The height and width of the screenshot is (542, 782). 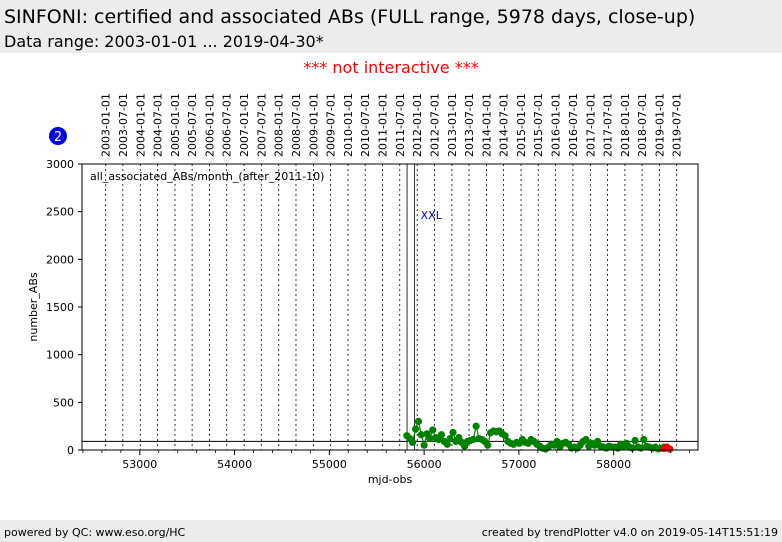 What do you see at coordinates (504, 125) in the screenshot?
I see `date-tick-label: 2014-07-01` at bounding box center [504, 125].